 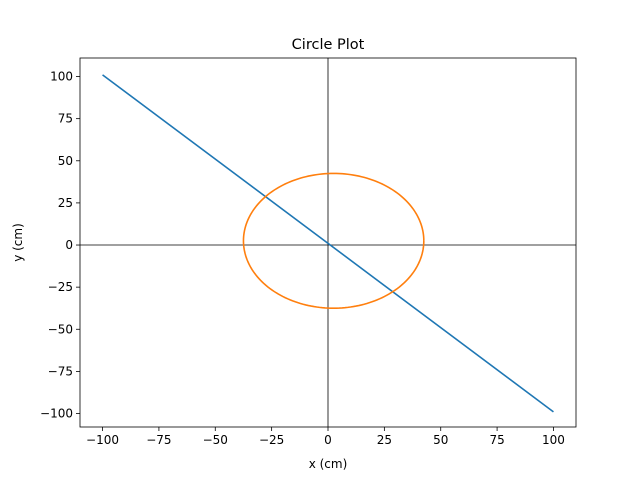 What do you see at coordinates (158, 440) in the screenshot?
I see `x-tick-label: −75` at bounding box center [158, 440].